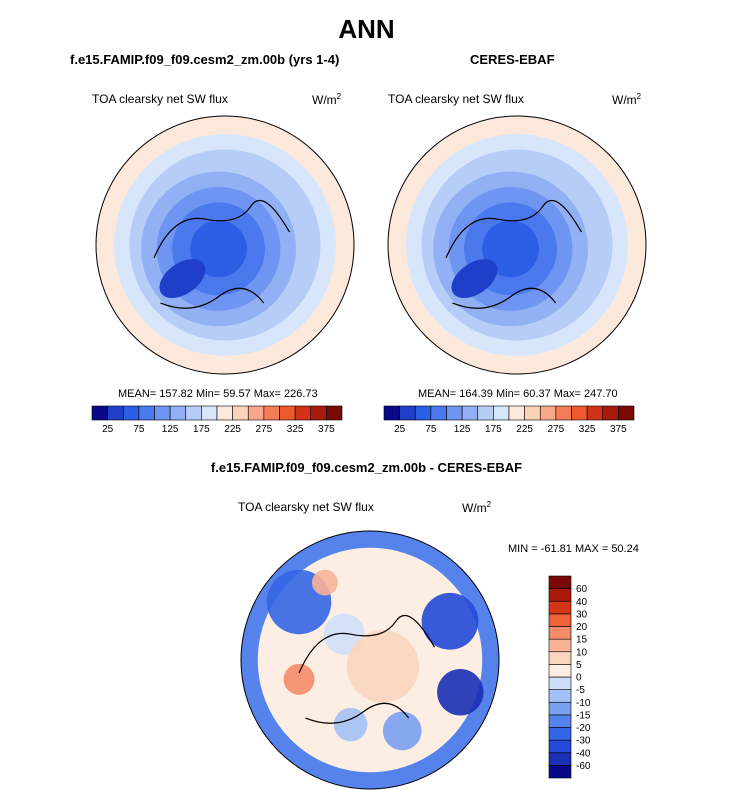 The image size is (733, 790). I want to click on obs-colorbar-tick-label: 25, so click(400, 429).